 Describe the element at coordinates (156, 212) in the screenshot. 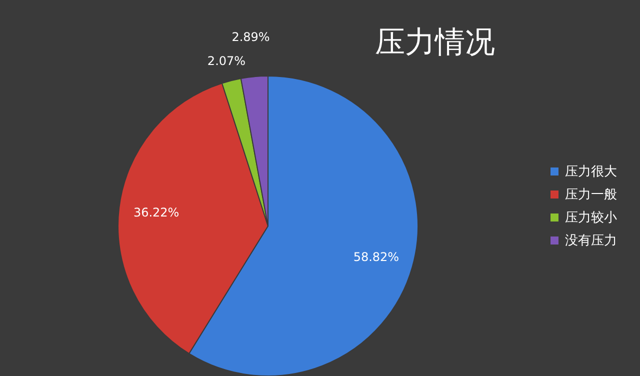

I see `data-label: 36.22%` at that location.